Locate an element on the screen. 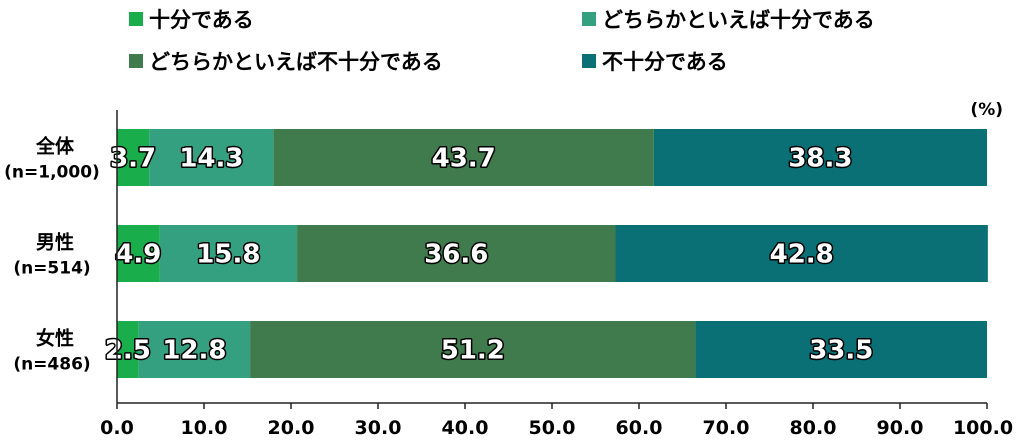 This screenshot has height=445, width=1024. data-label: 51.2 is located at coordinates (473, 351).